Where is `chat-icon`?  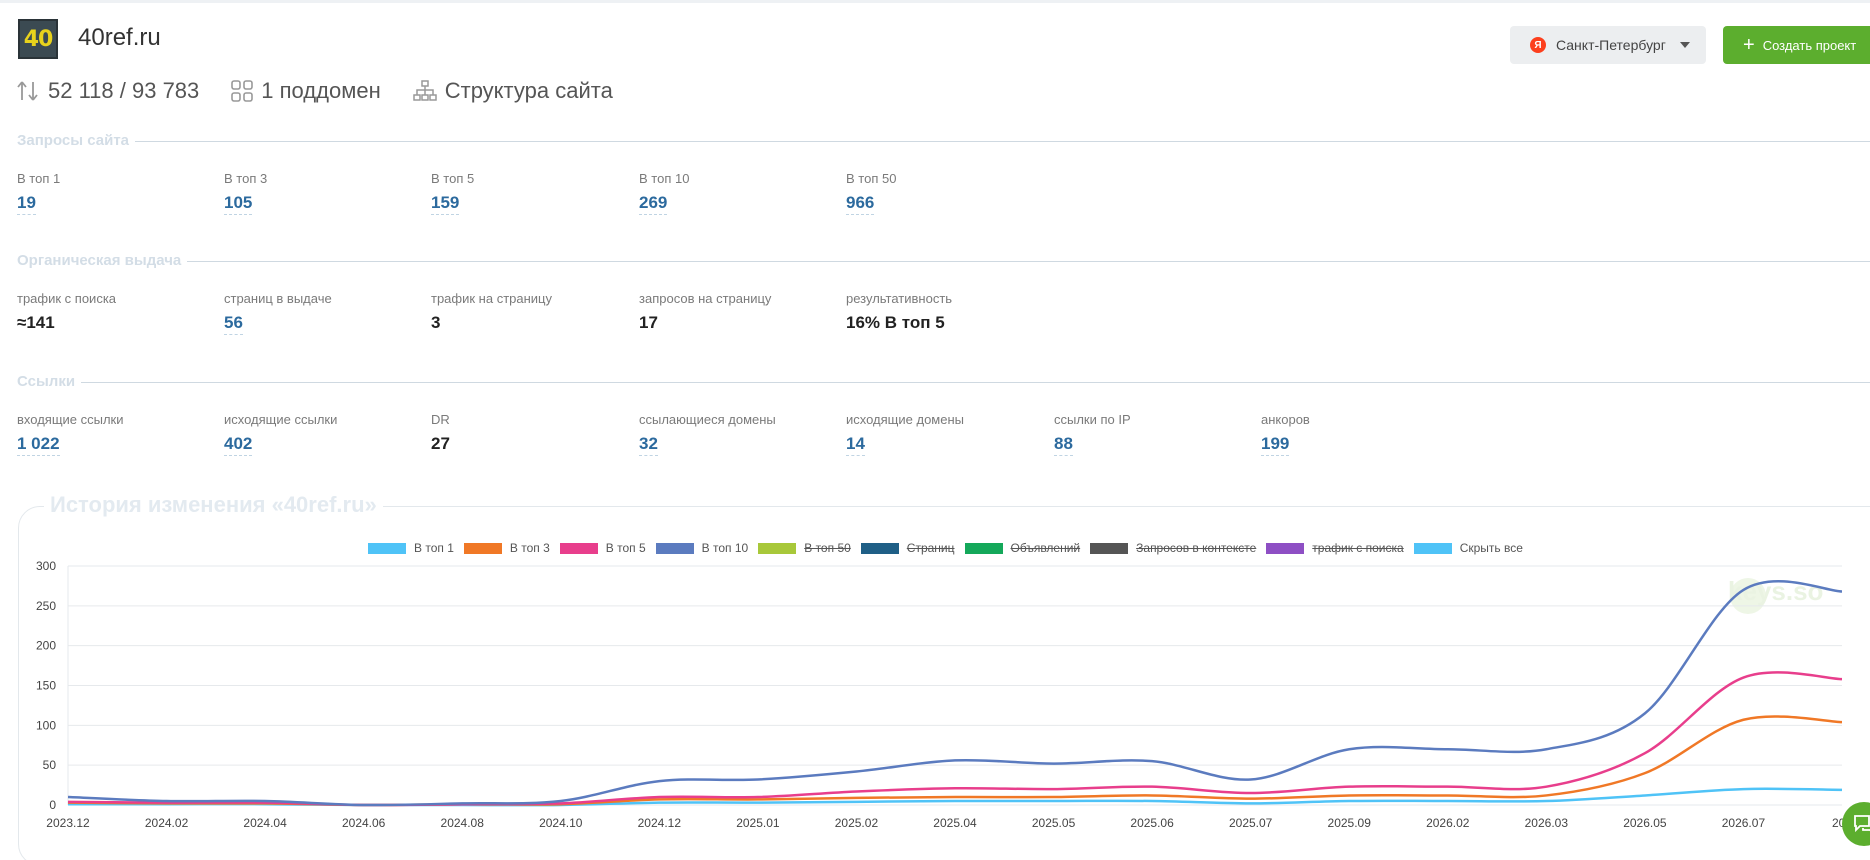 chat-icon is located at coordinates (1862, 824).